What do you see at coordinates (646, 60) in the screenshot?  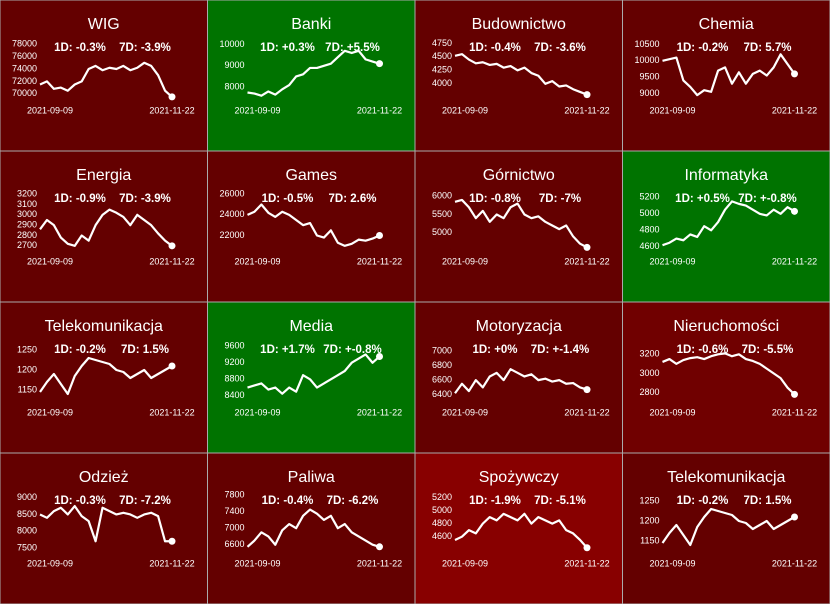 I see `y-tick-label: 10000` at bounding box center [646, 60].